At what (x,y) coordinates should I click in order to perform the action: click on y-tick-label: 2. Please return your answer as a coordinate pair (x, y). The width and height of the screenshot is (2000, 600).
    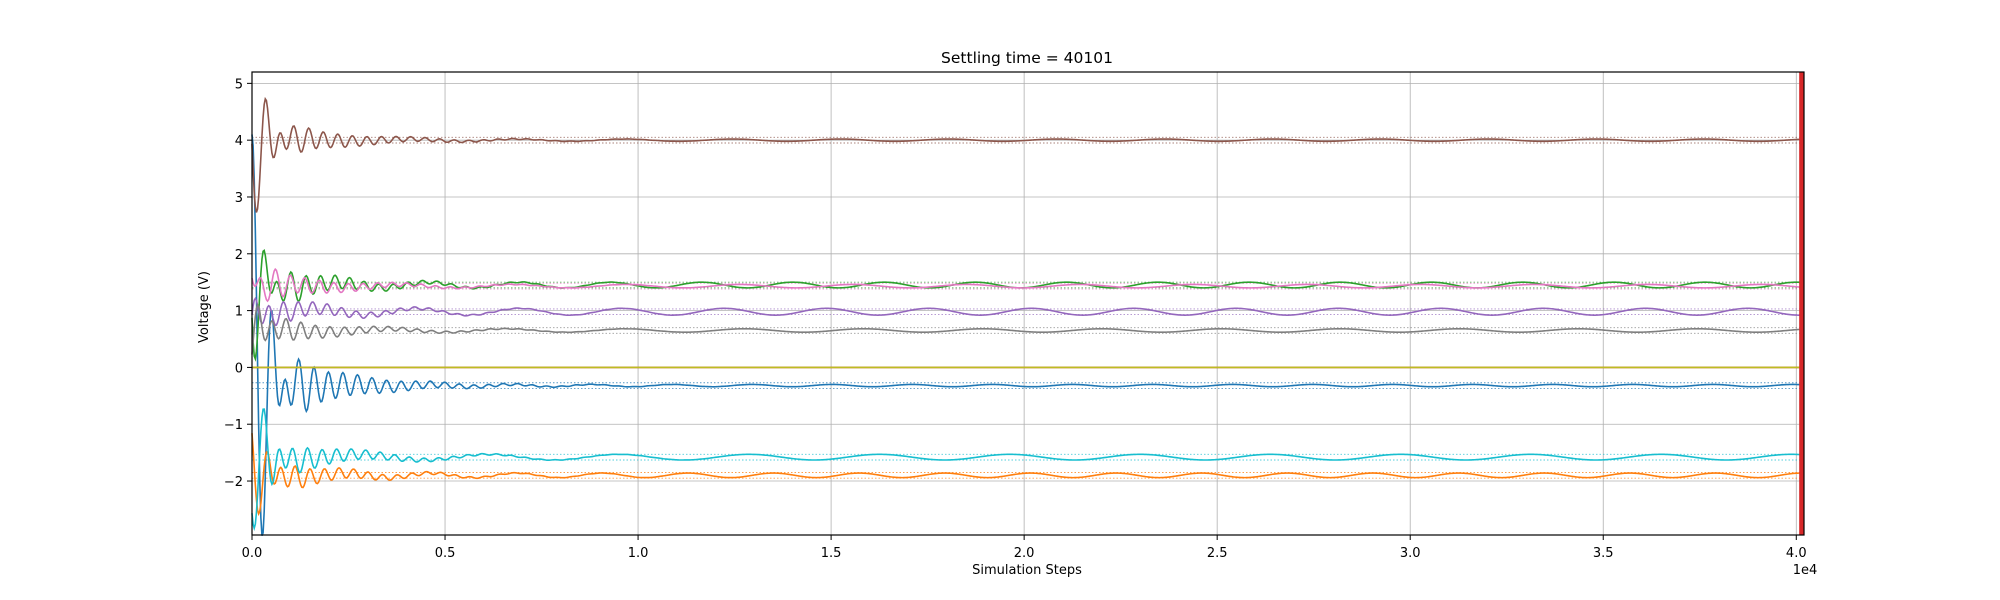
    Looking at the image, I should click on (239, 255).